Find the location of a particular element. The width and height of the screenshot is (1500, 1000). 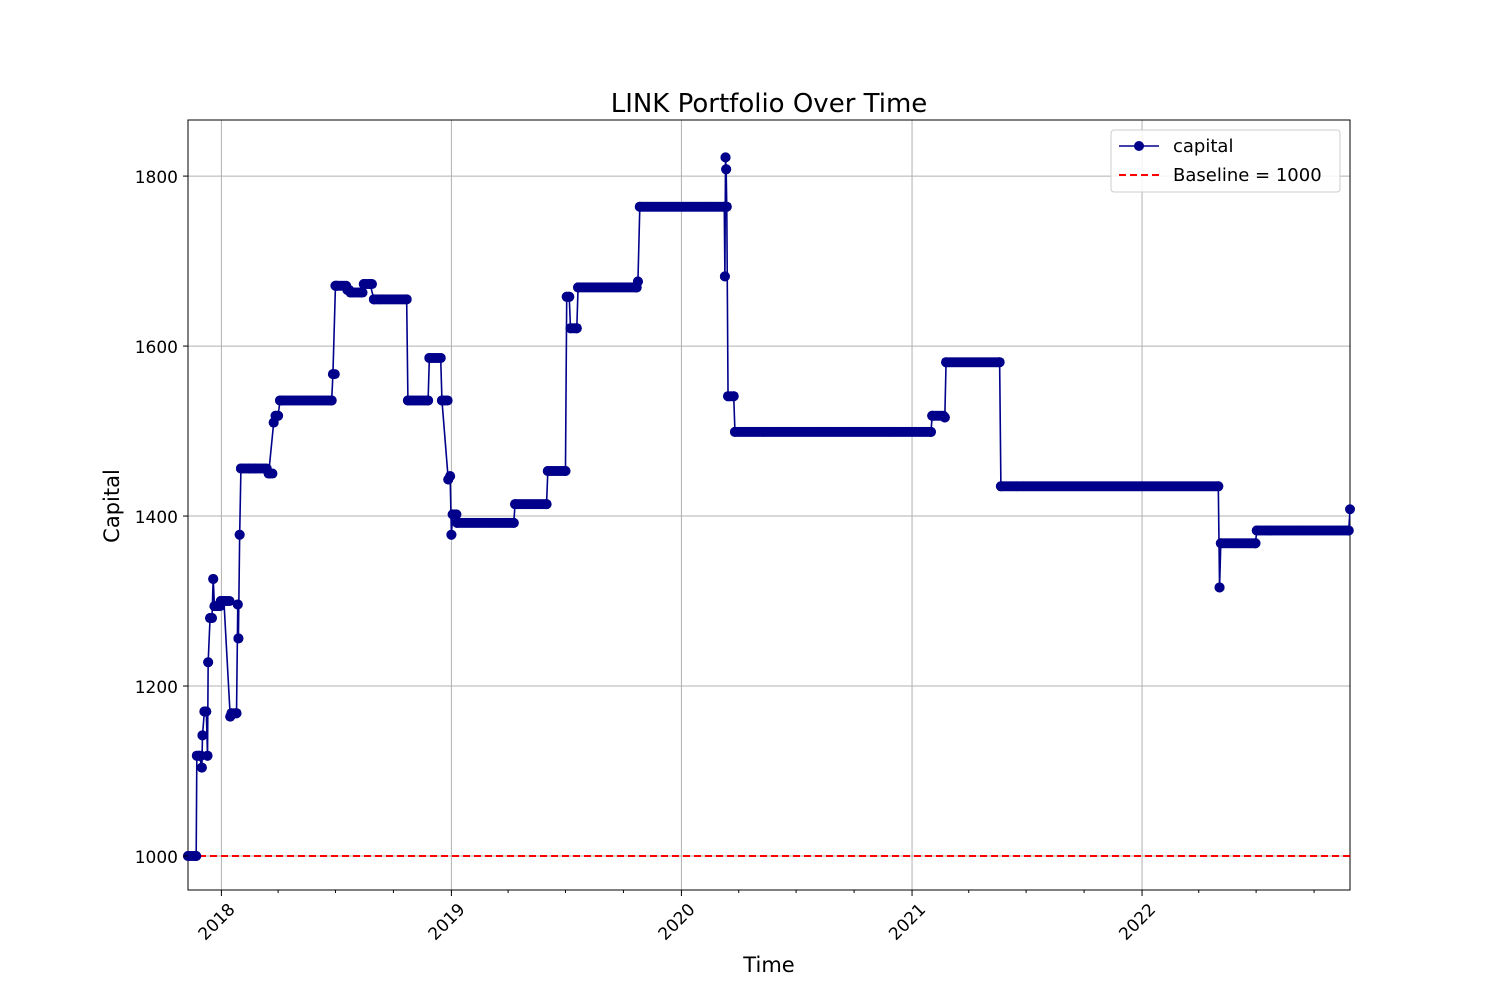

y-axis-ticks: 1000 1200 1400 1600 1800 is located at coordinates (161, 518).